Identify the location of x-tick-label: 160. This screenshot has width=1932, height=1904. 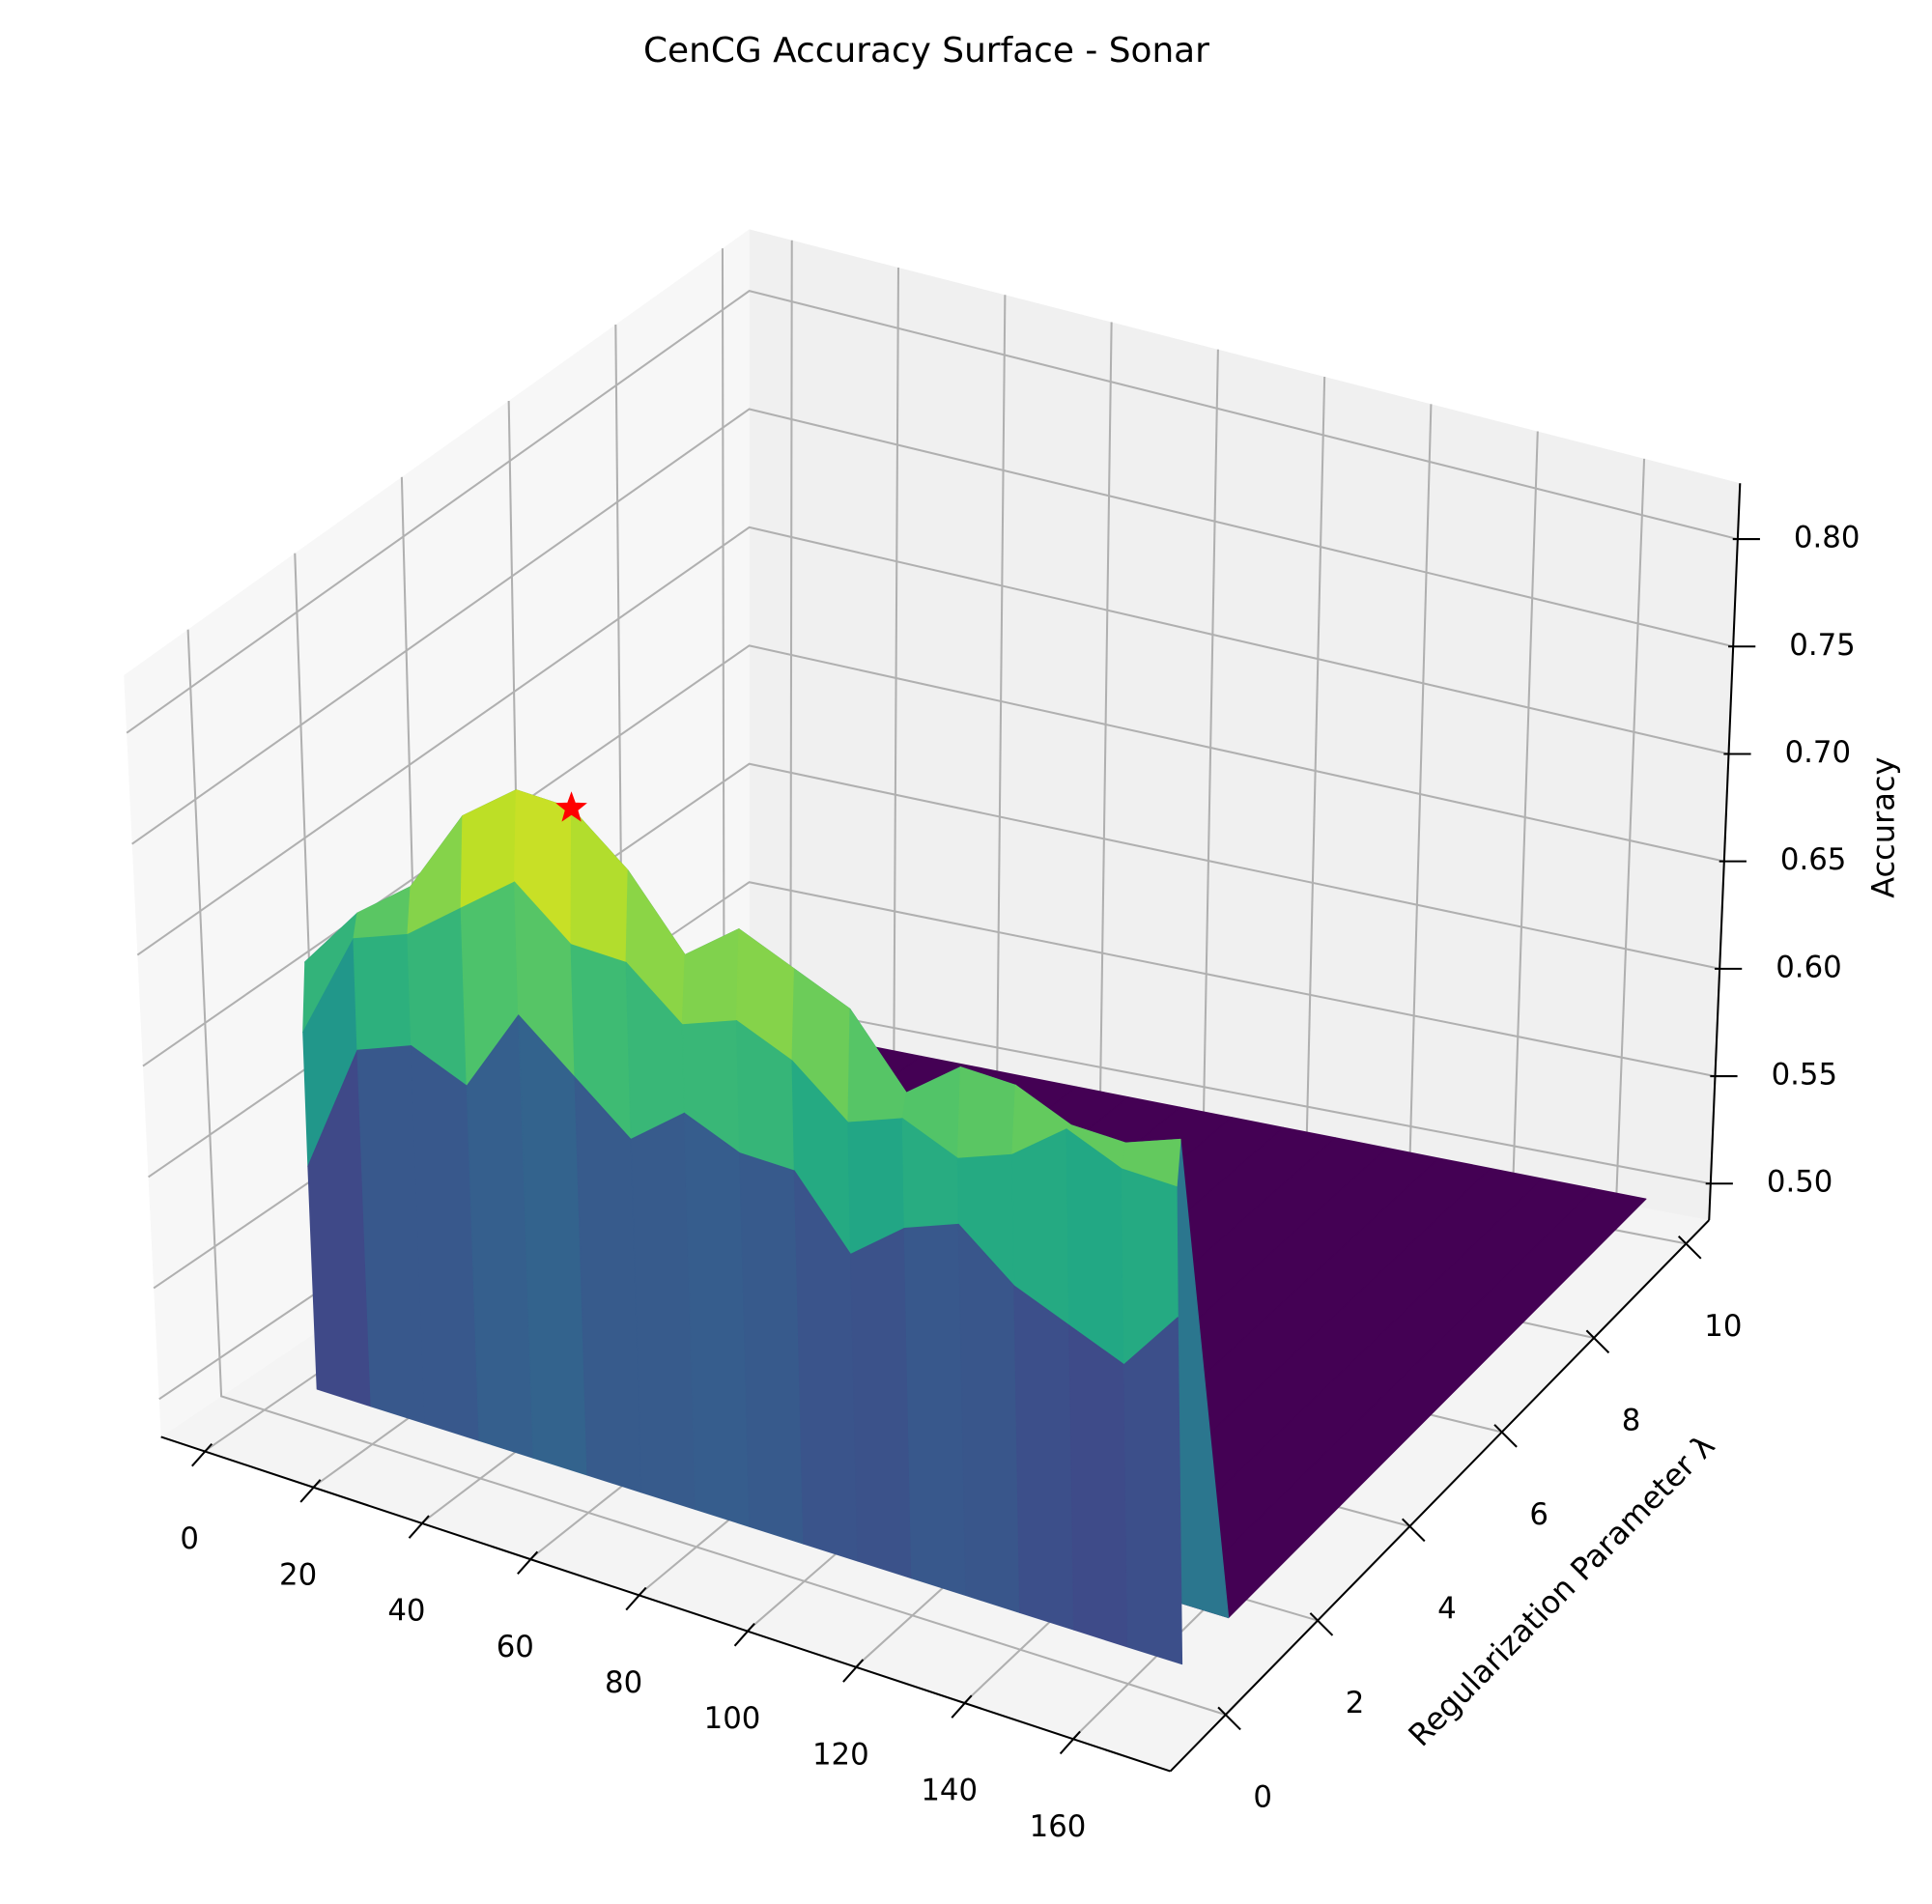
(1058, 1826).